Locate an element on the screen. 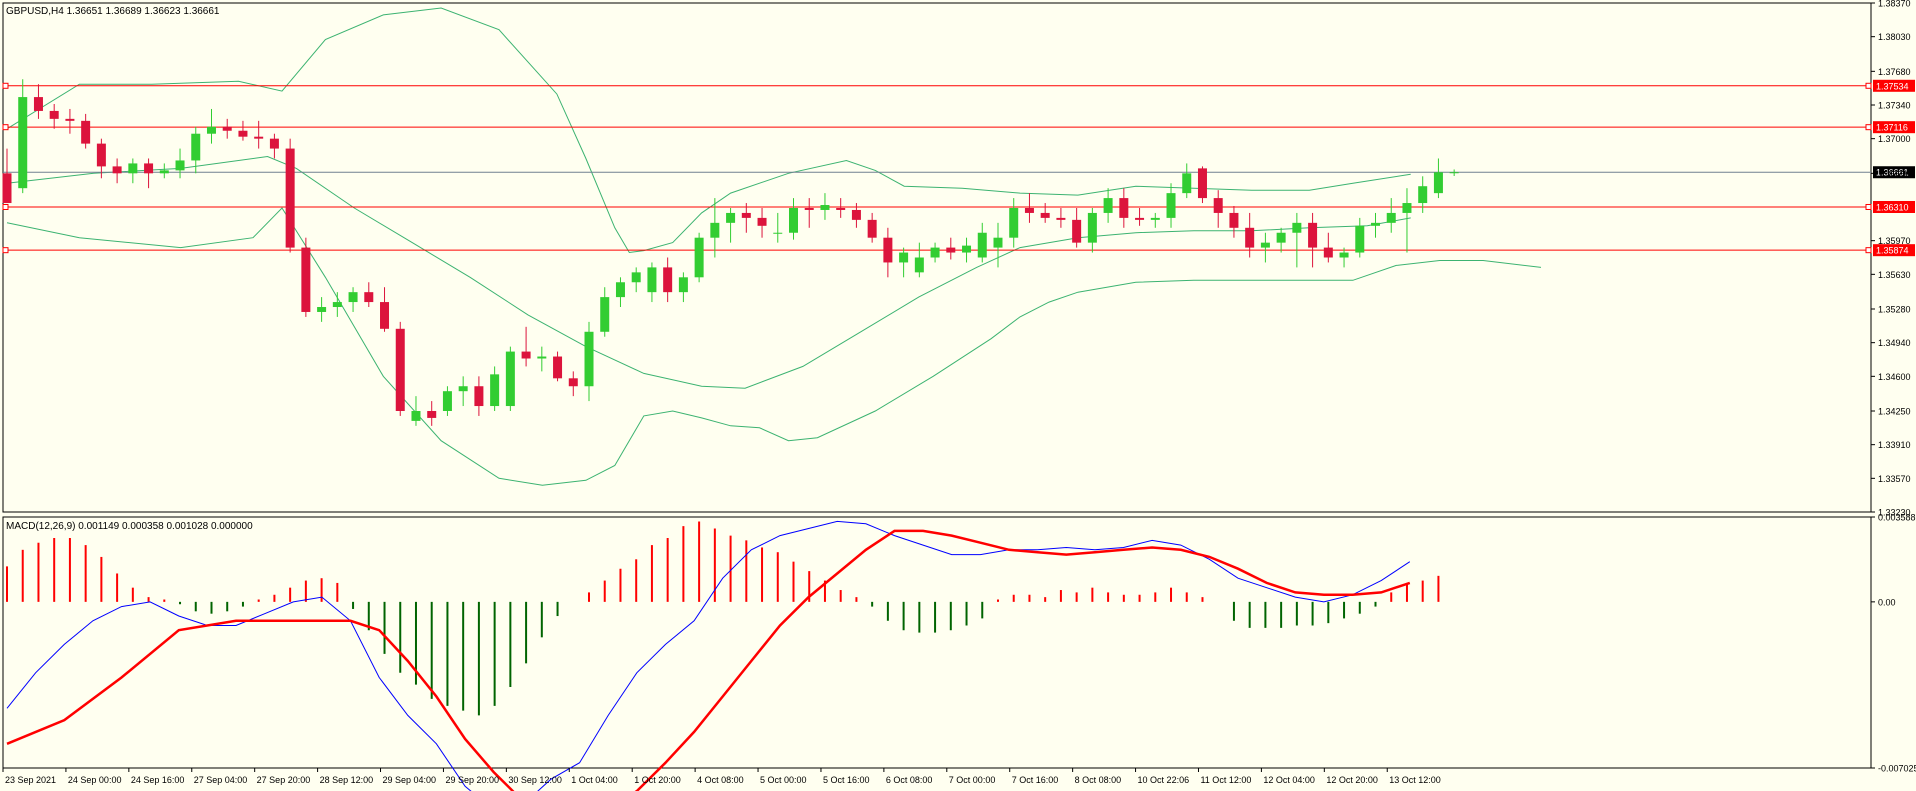  price-tick-label: 1.33230 is located at coordinates (1894, 513).